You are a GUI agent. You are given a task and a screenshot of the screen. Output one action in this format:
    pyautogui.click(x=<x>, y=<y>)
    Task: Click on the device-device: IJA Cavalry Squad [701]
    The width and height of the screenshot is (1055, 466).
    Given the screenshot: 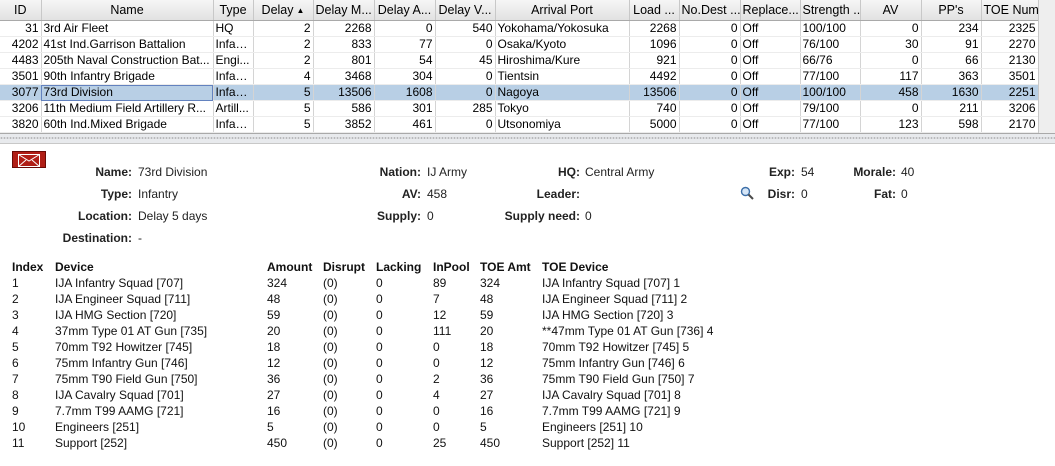 What is the action you would take?
    pyautogui.click(x=119, y=395)
    